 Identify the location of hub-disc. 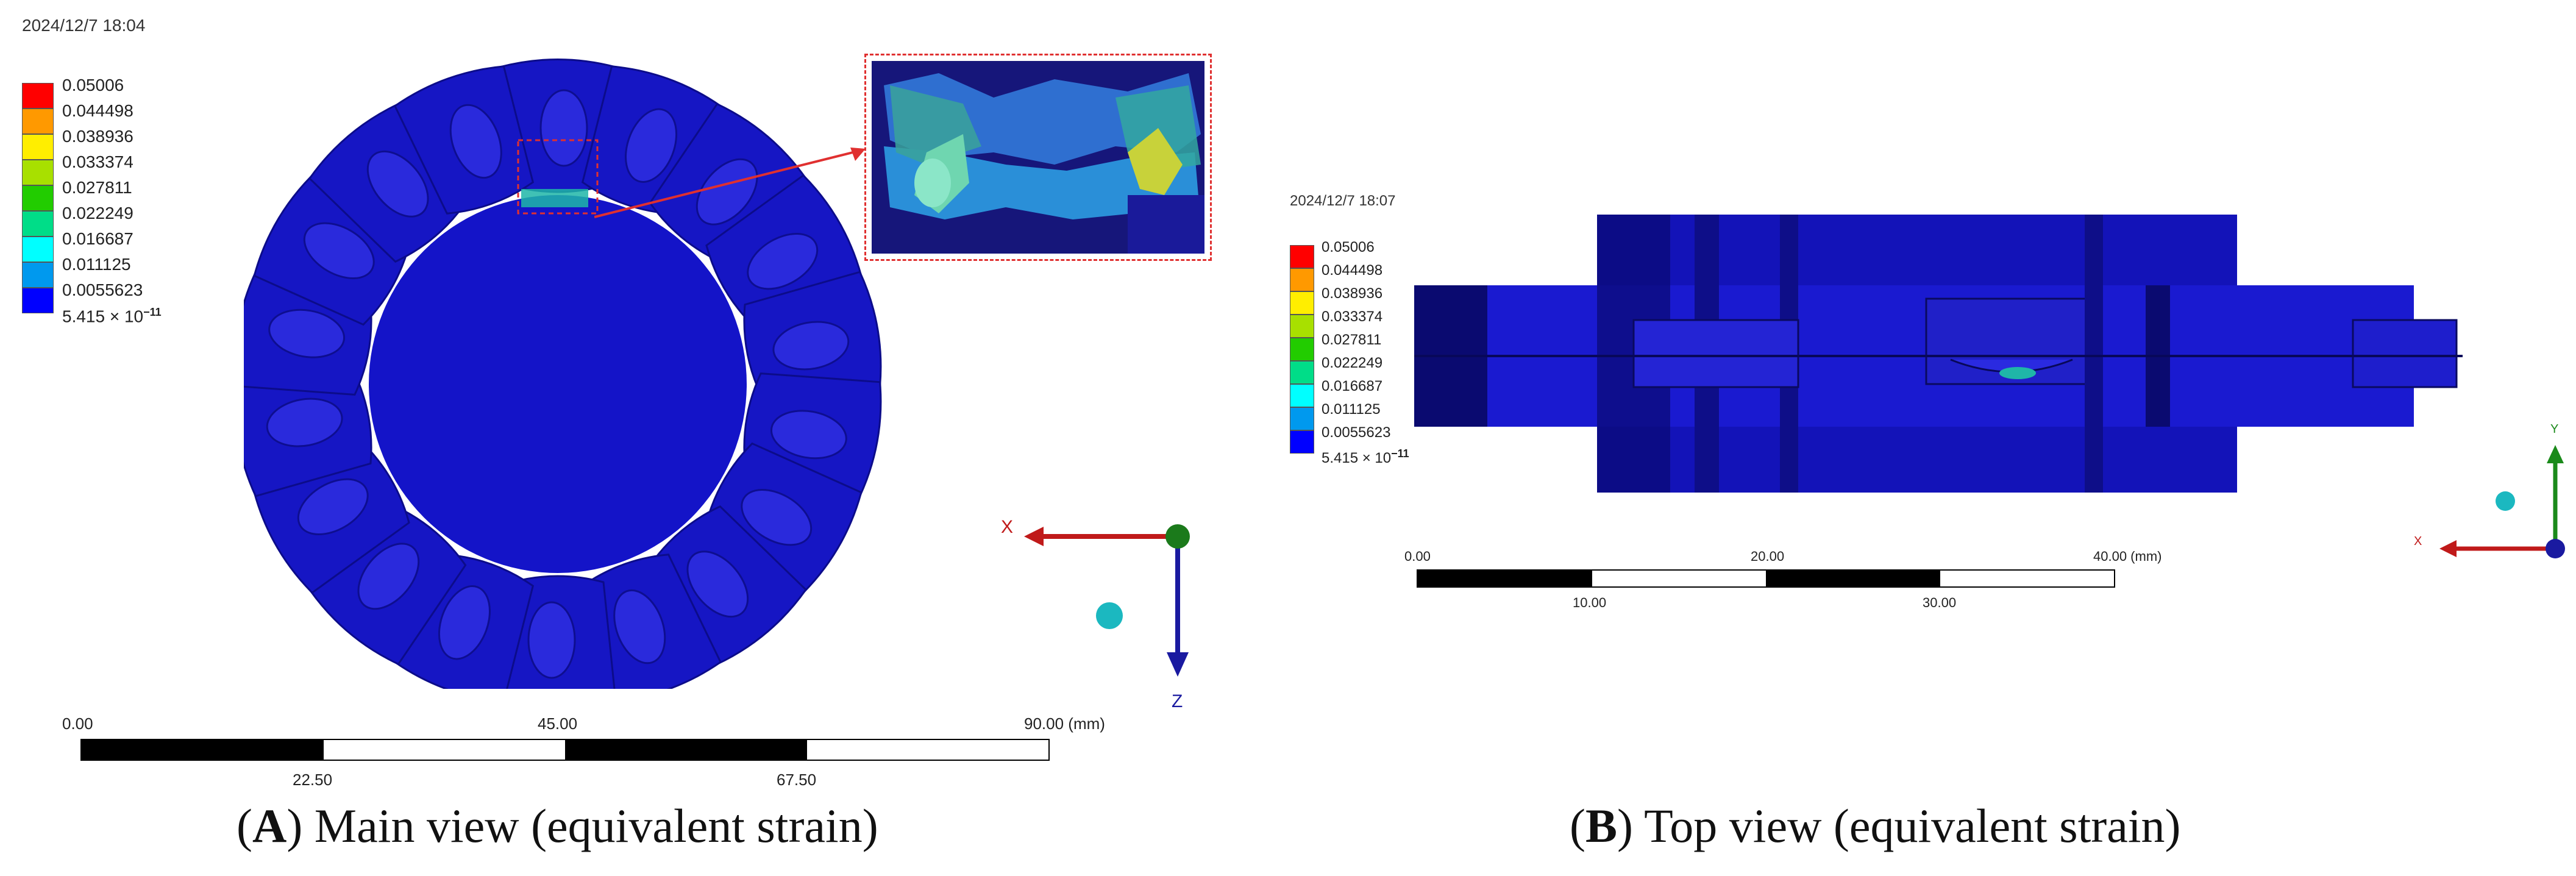
(558, 384).